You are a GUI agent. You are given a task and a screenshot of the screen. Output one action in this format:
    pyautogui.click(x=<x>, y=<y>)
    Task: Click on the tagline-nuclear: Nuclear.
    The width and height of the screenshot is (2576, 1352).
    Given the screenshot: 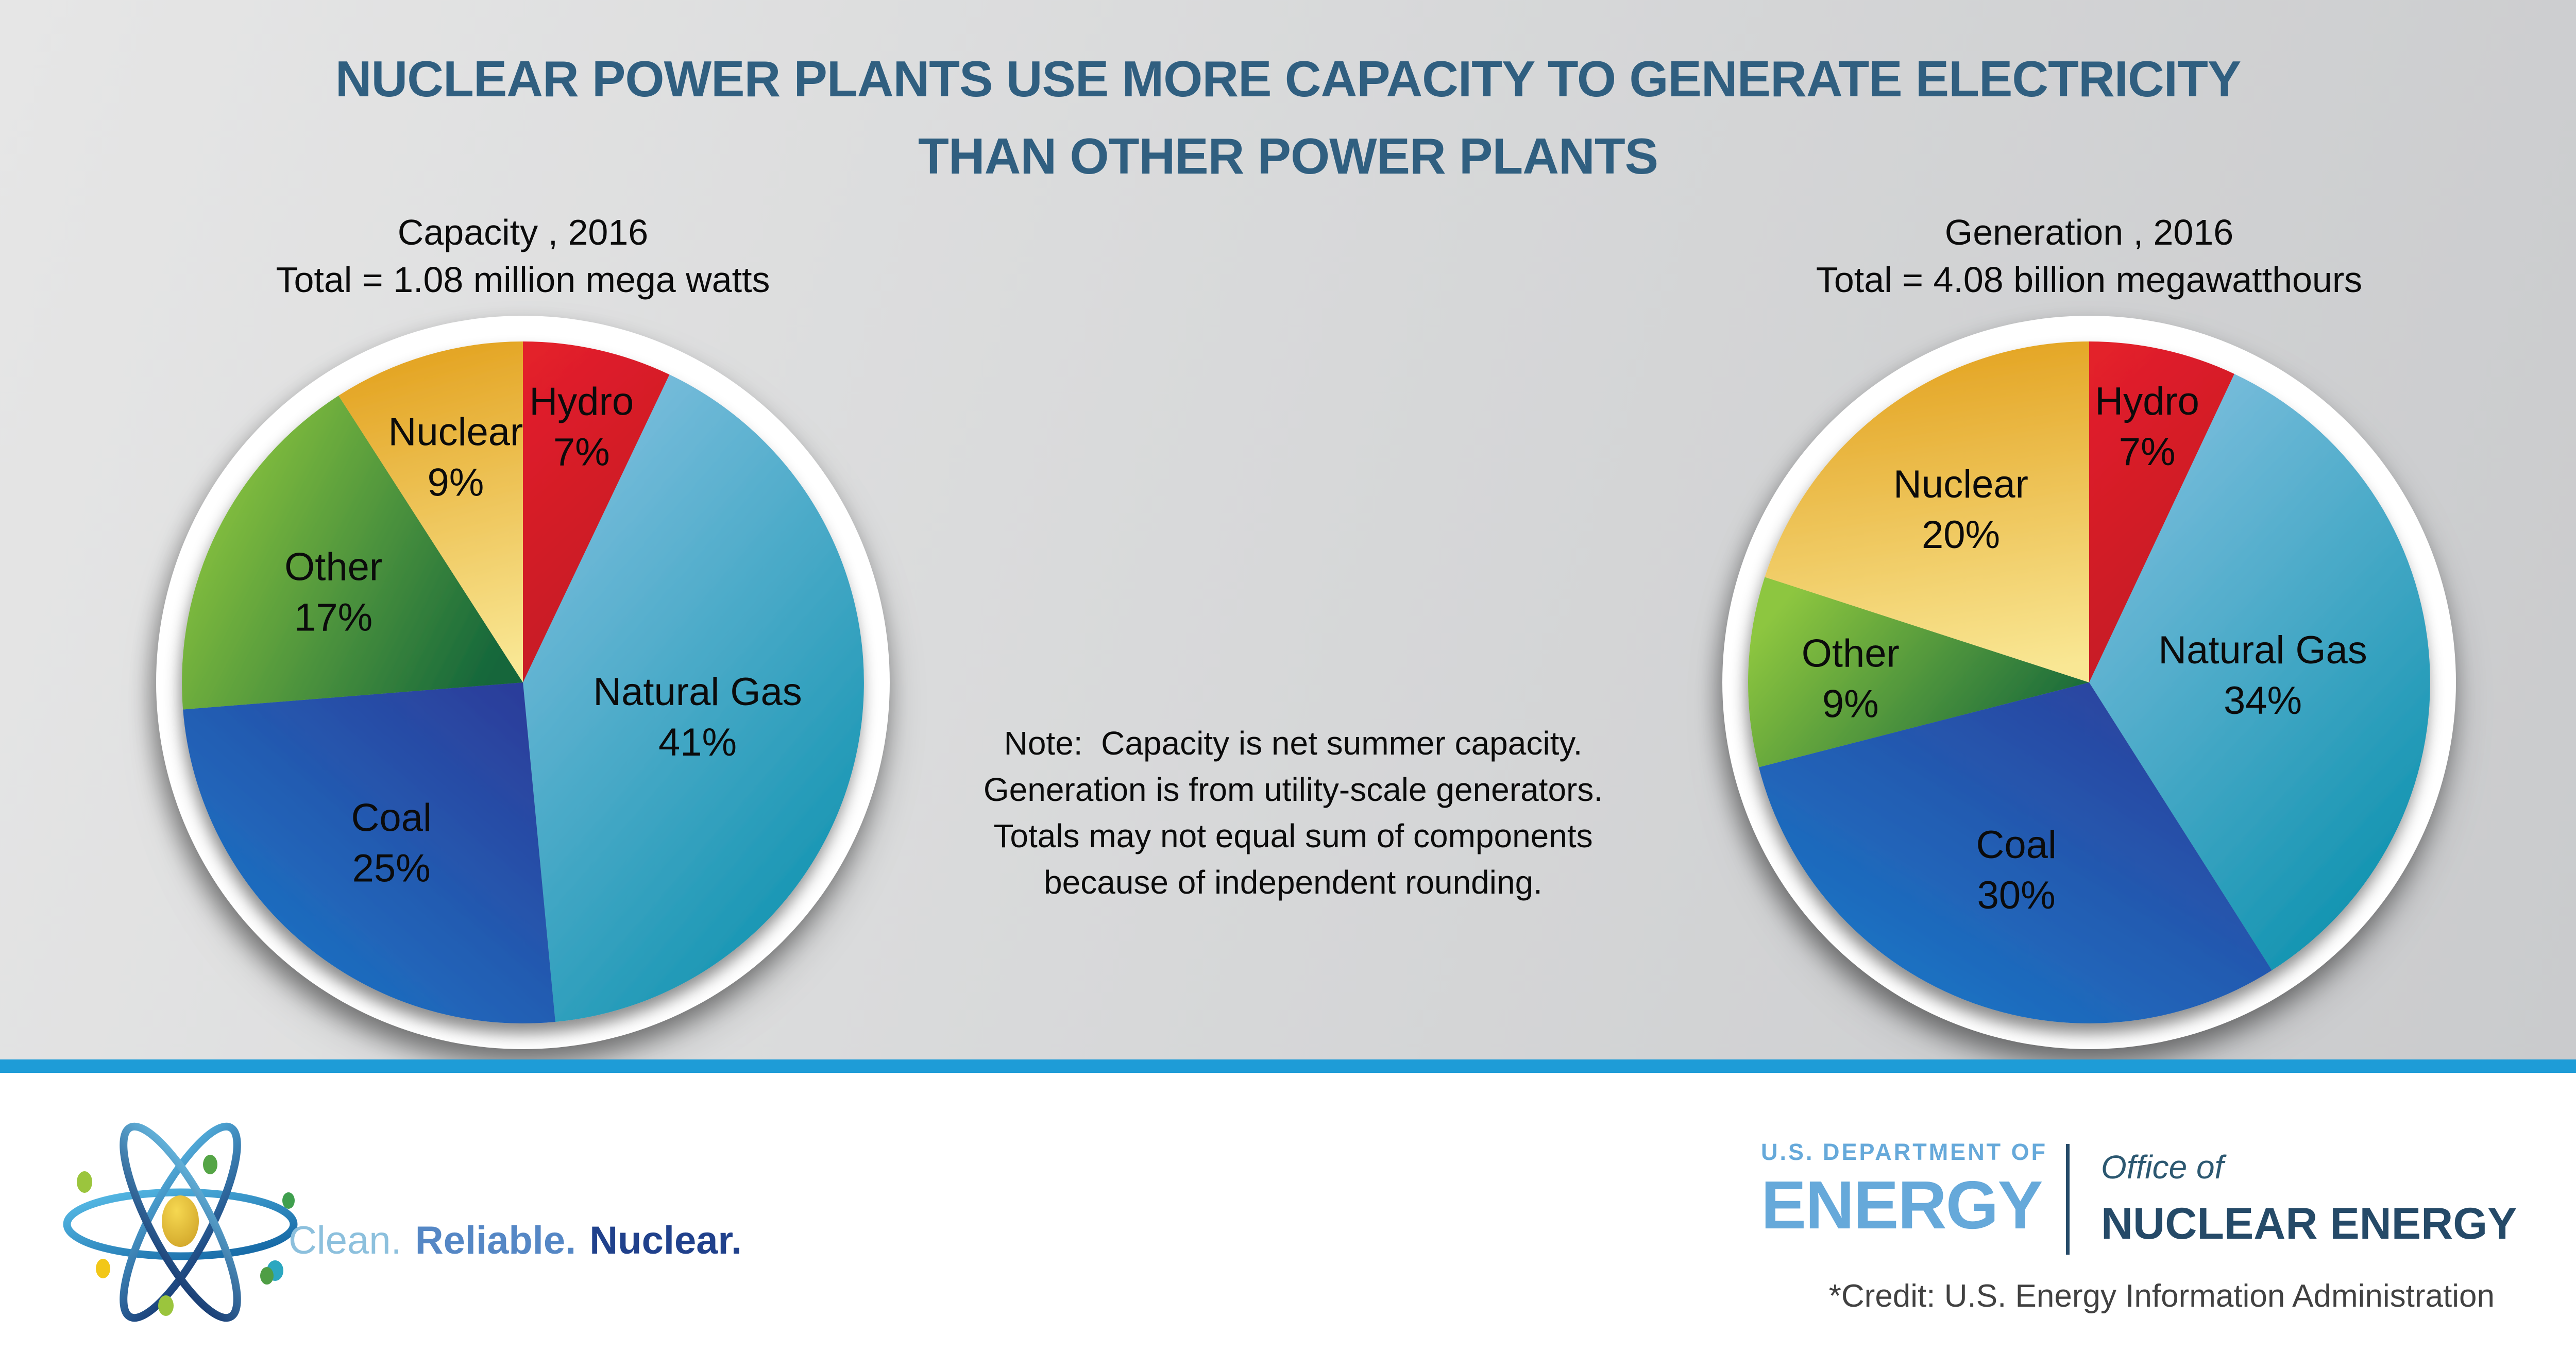 What is the action you would take?
    pyautogui.click(x=665, y=1240)
    